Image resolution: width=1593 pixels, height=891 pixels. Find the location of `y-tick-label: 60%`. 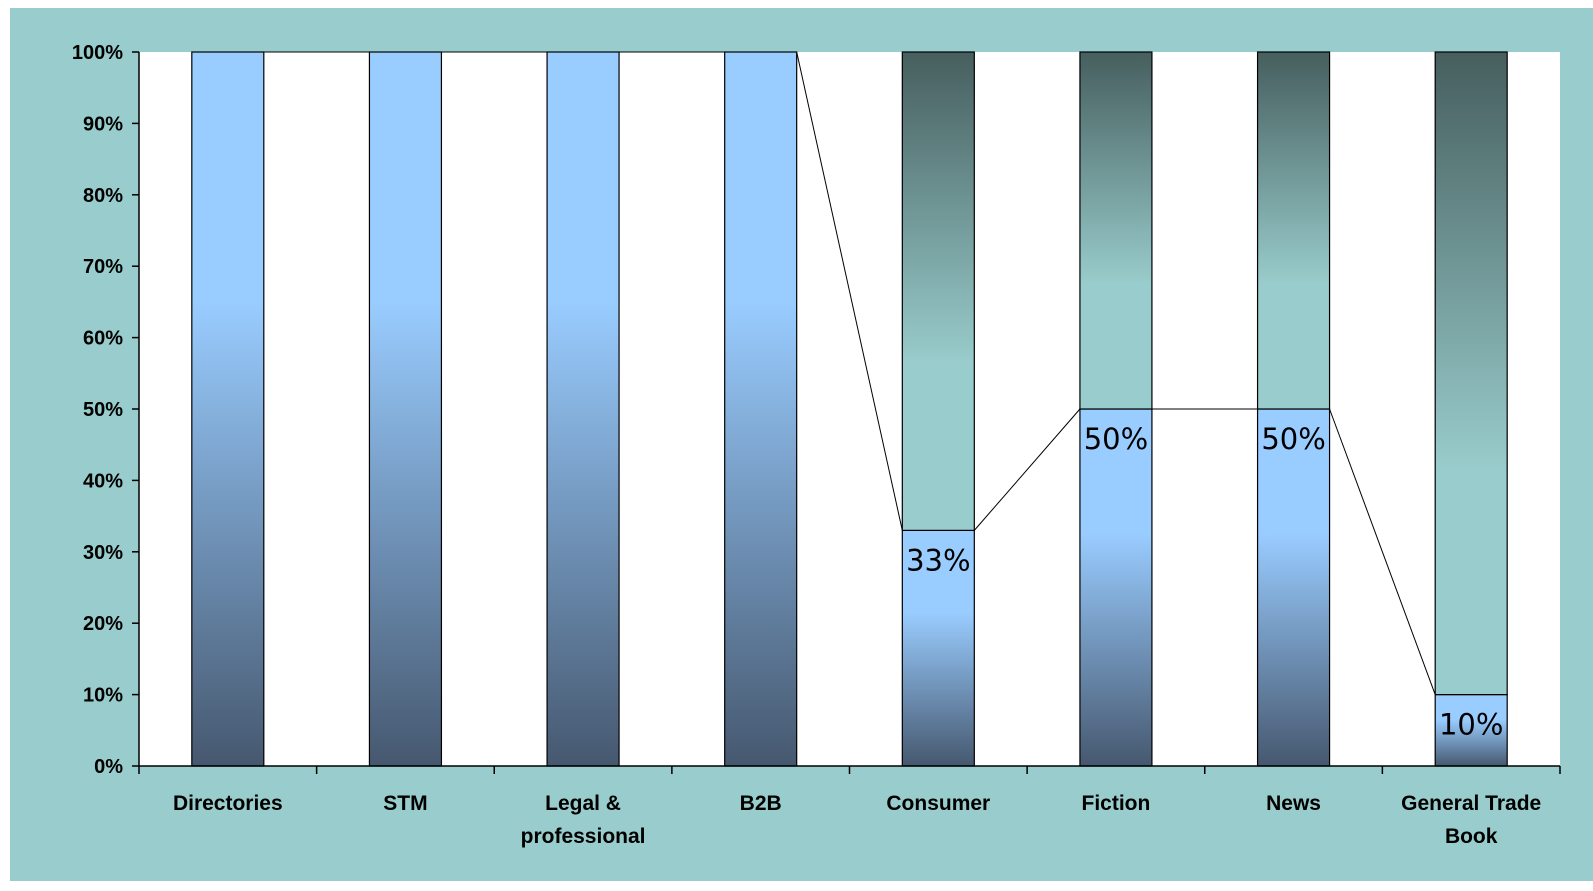

y-tick-label: 60% is located at coordinates (103, 339).